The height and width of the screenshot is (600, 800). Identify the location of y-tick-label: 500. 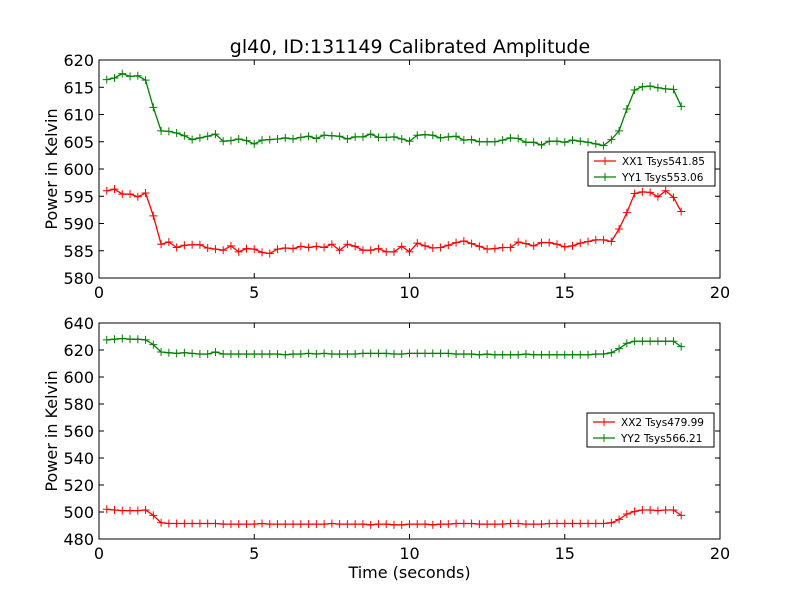
(78, 512).